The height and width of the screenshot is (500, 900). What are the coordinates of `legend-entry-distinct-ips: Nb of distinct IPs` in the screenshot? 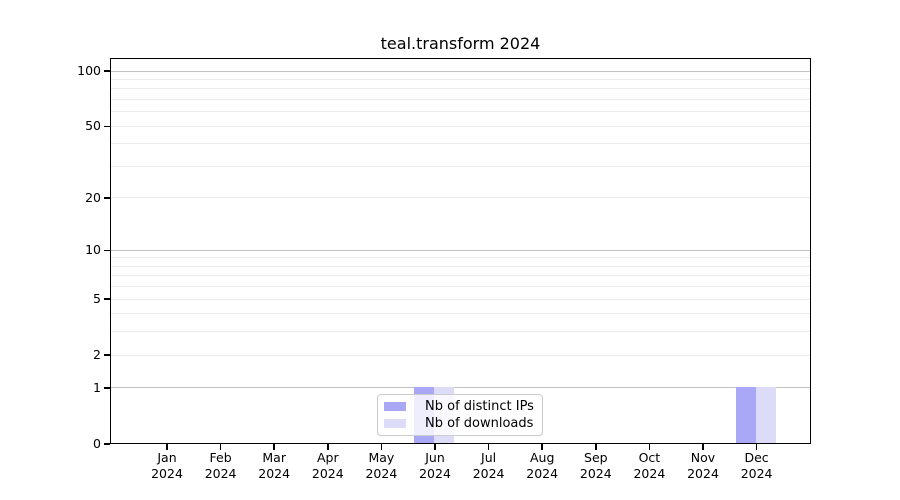 It's located at (460, 406).